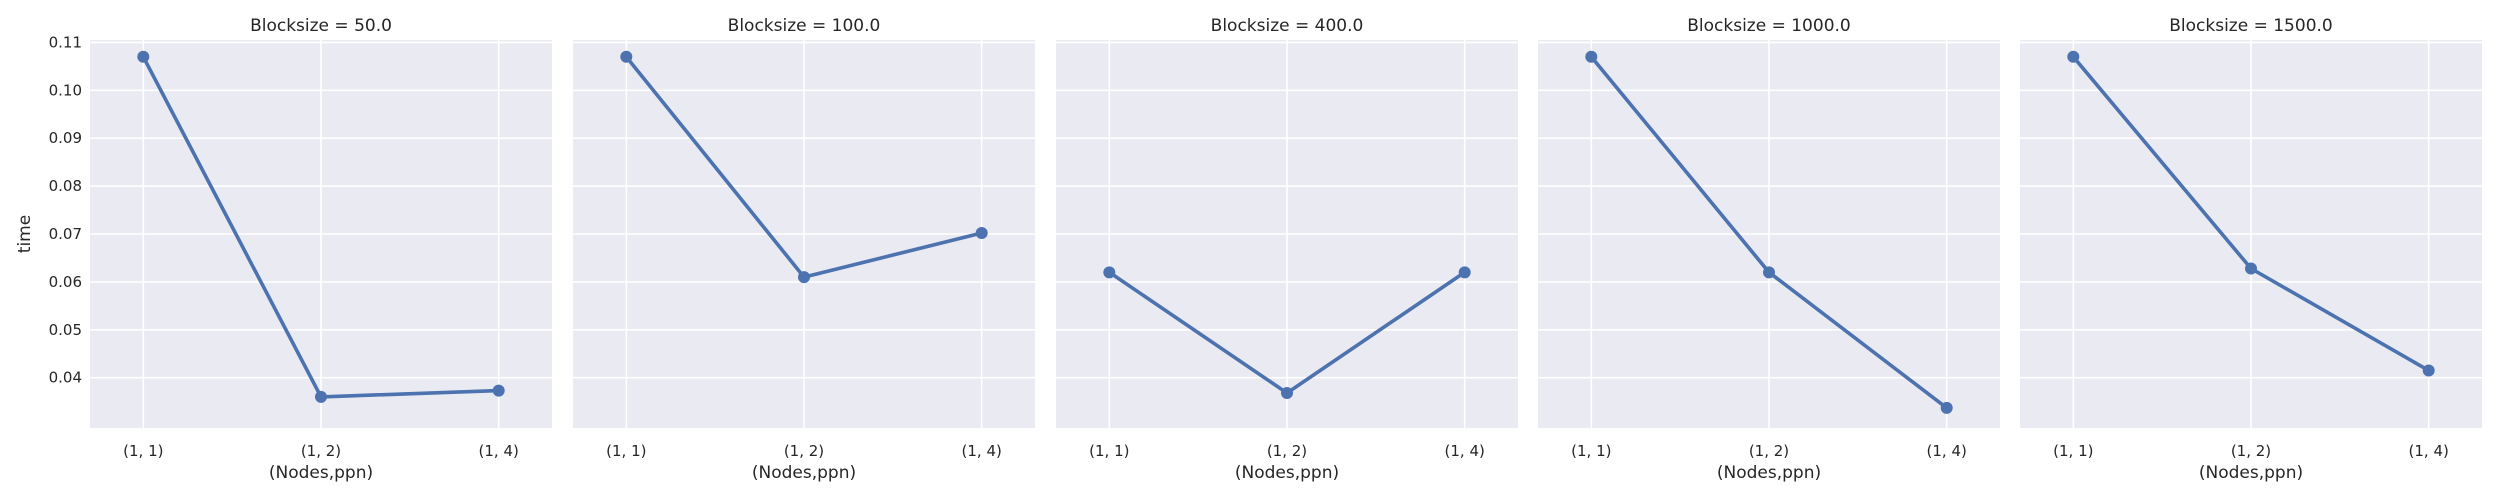 Image resolution: width=2500 pixels, height=504 pixels. What do you see at coordinates (65, 282) in the screenshot?
I see `y-tick-label: 0.06` at bounding box center [65, 282].